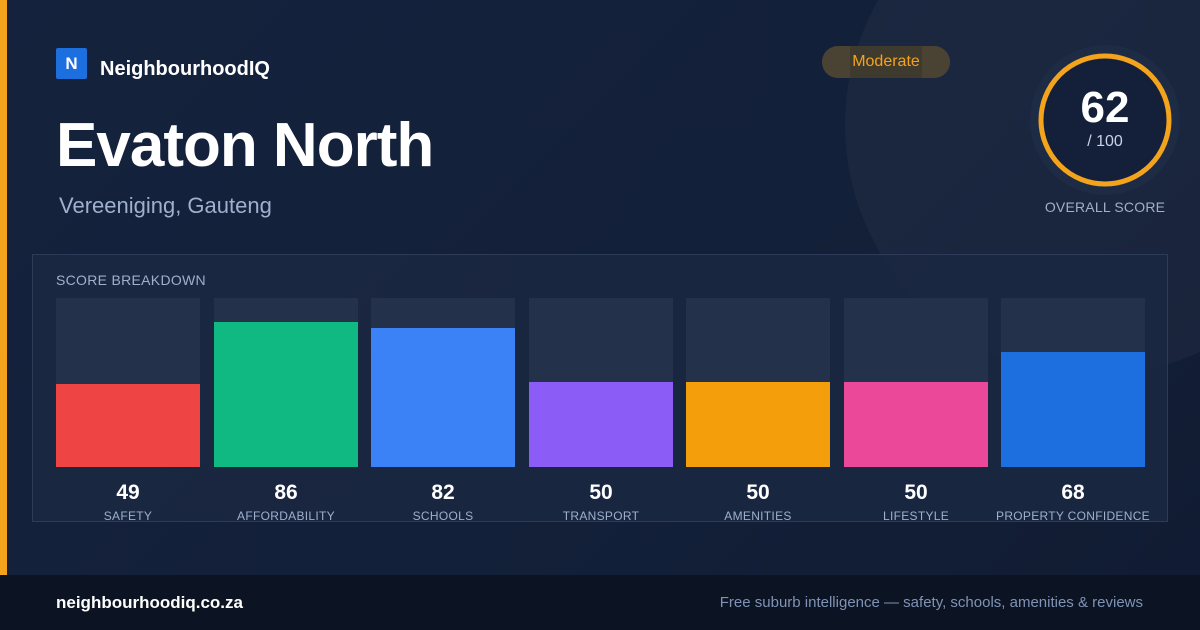 This screenshot has height=630, width=1200. I want to click on breakdown-bar-amenities: 50 AMENITIES, so click(758, 410).